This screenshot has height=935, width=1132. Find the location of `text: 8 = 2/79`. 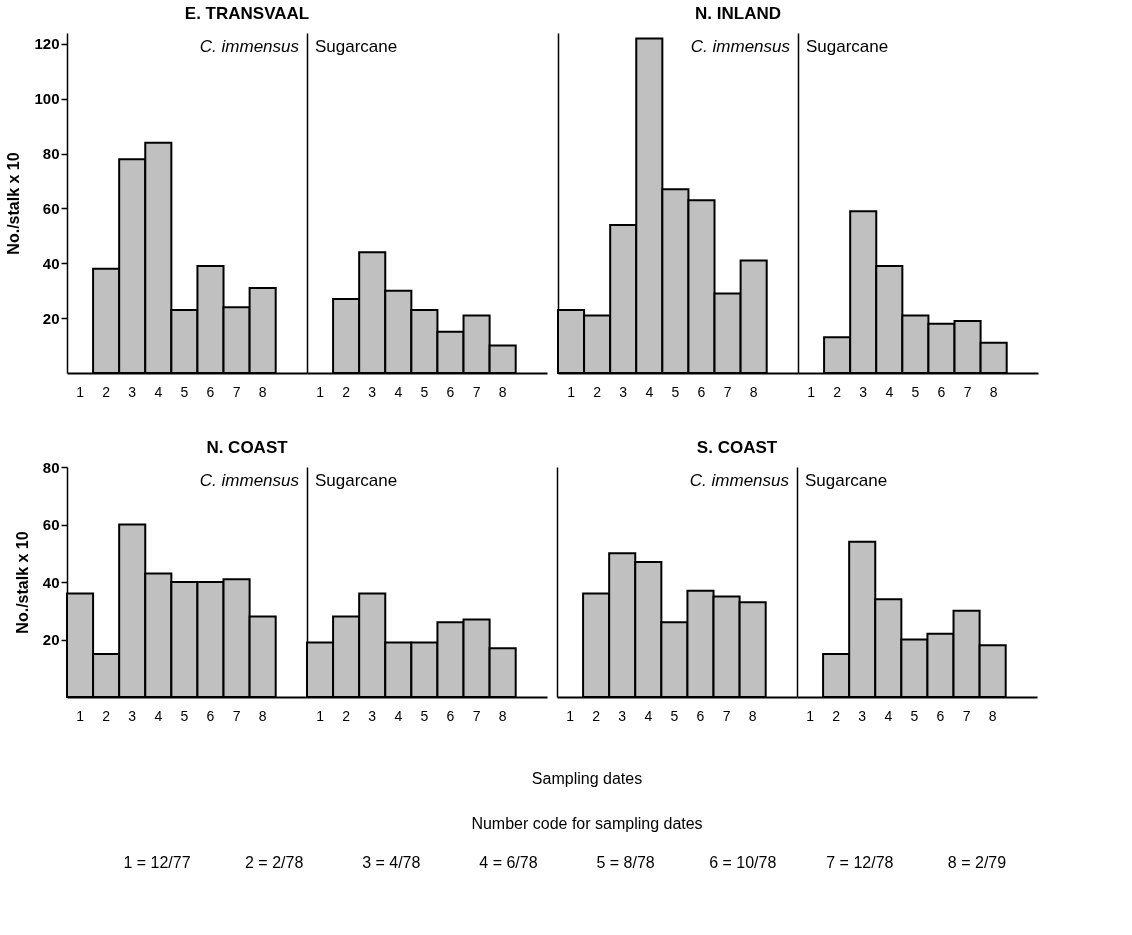

text: 8 = 2/79 is located at coordinates (977, 862).